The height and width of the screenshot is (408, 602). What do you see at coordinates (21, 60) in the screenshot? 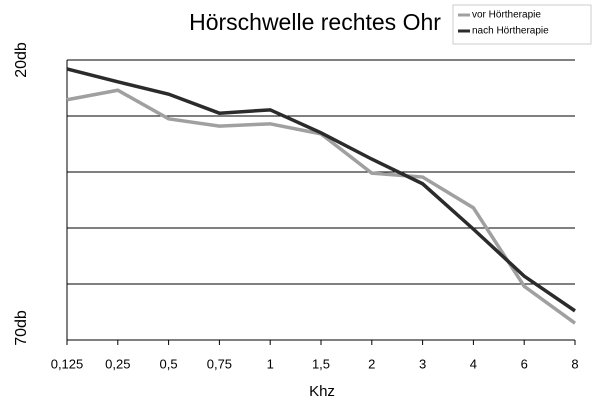
I see `y-tick-label: 20db` at bounding box center [21, 60].